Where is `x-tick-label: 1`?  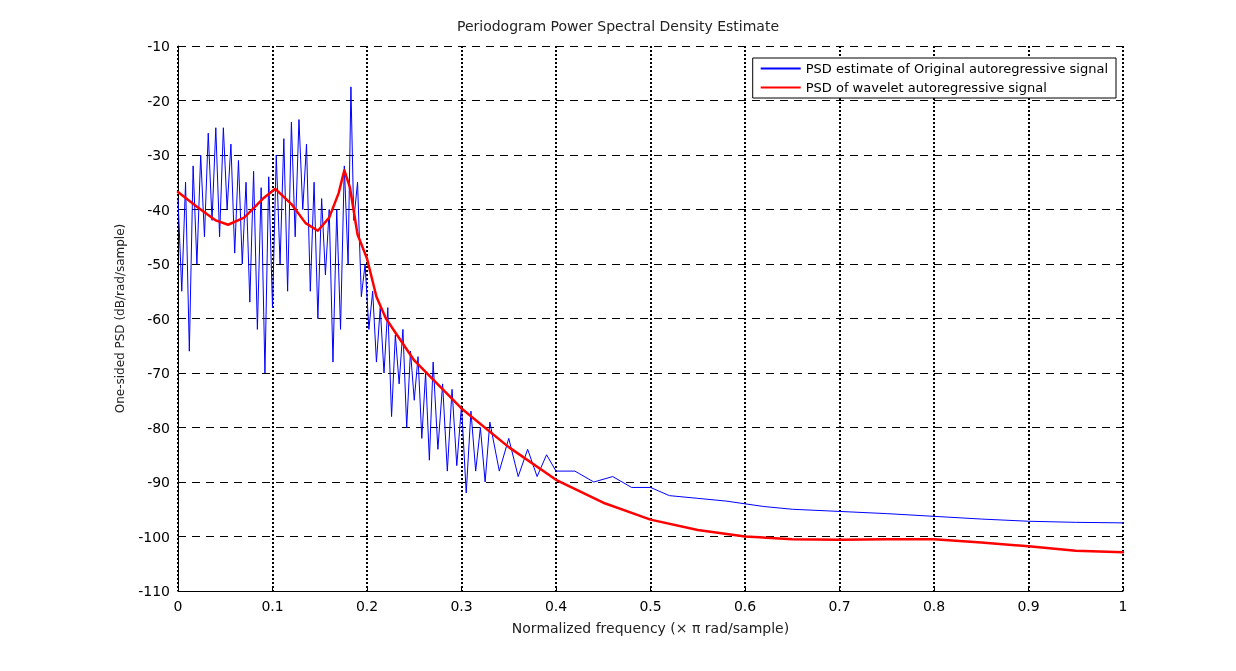 x-tick-label: 1 is located at coordinates (1123, 606).